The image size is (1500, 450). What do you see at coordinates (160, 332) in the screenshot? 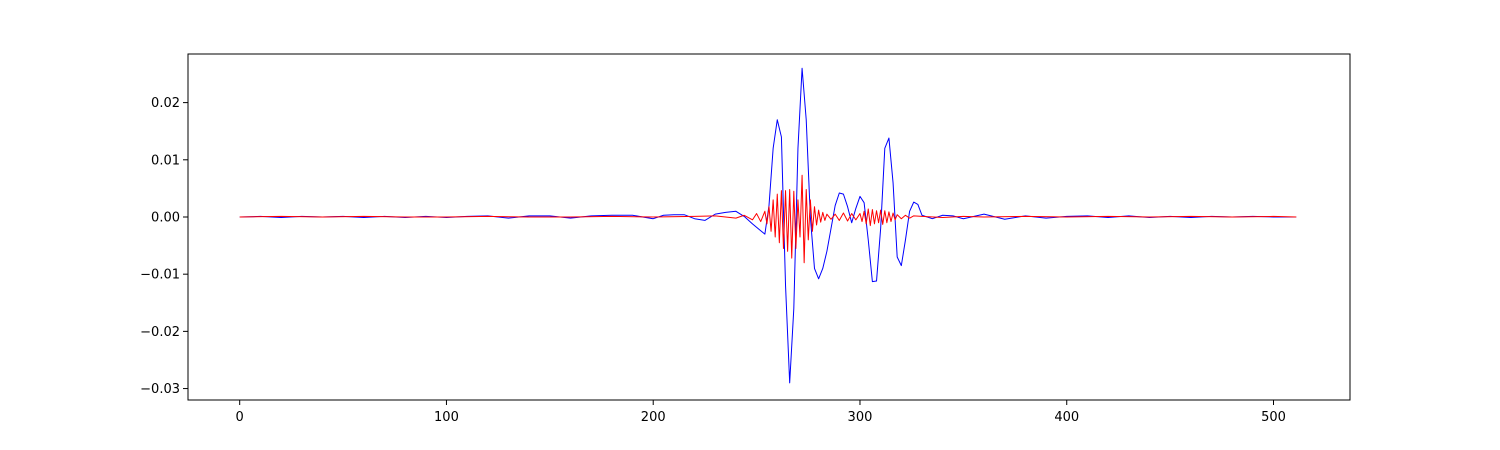
I see `y-tick-label: −0.02` at bounding box center [160, 332].